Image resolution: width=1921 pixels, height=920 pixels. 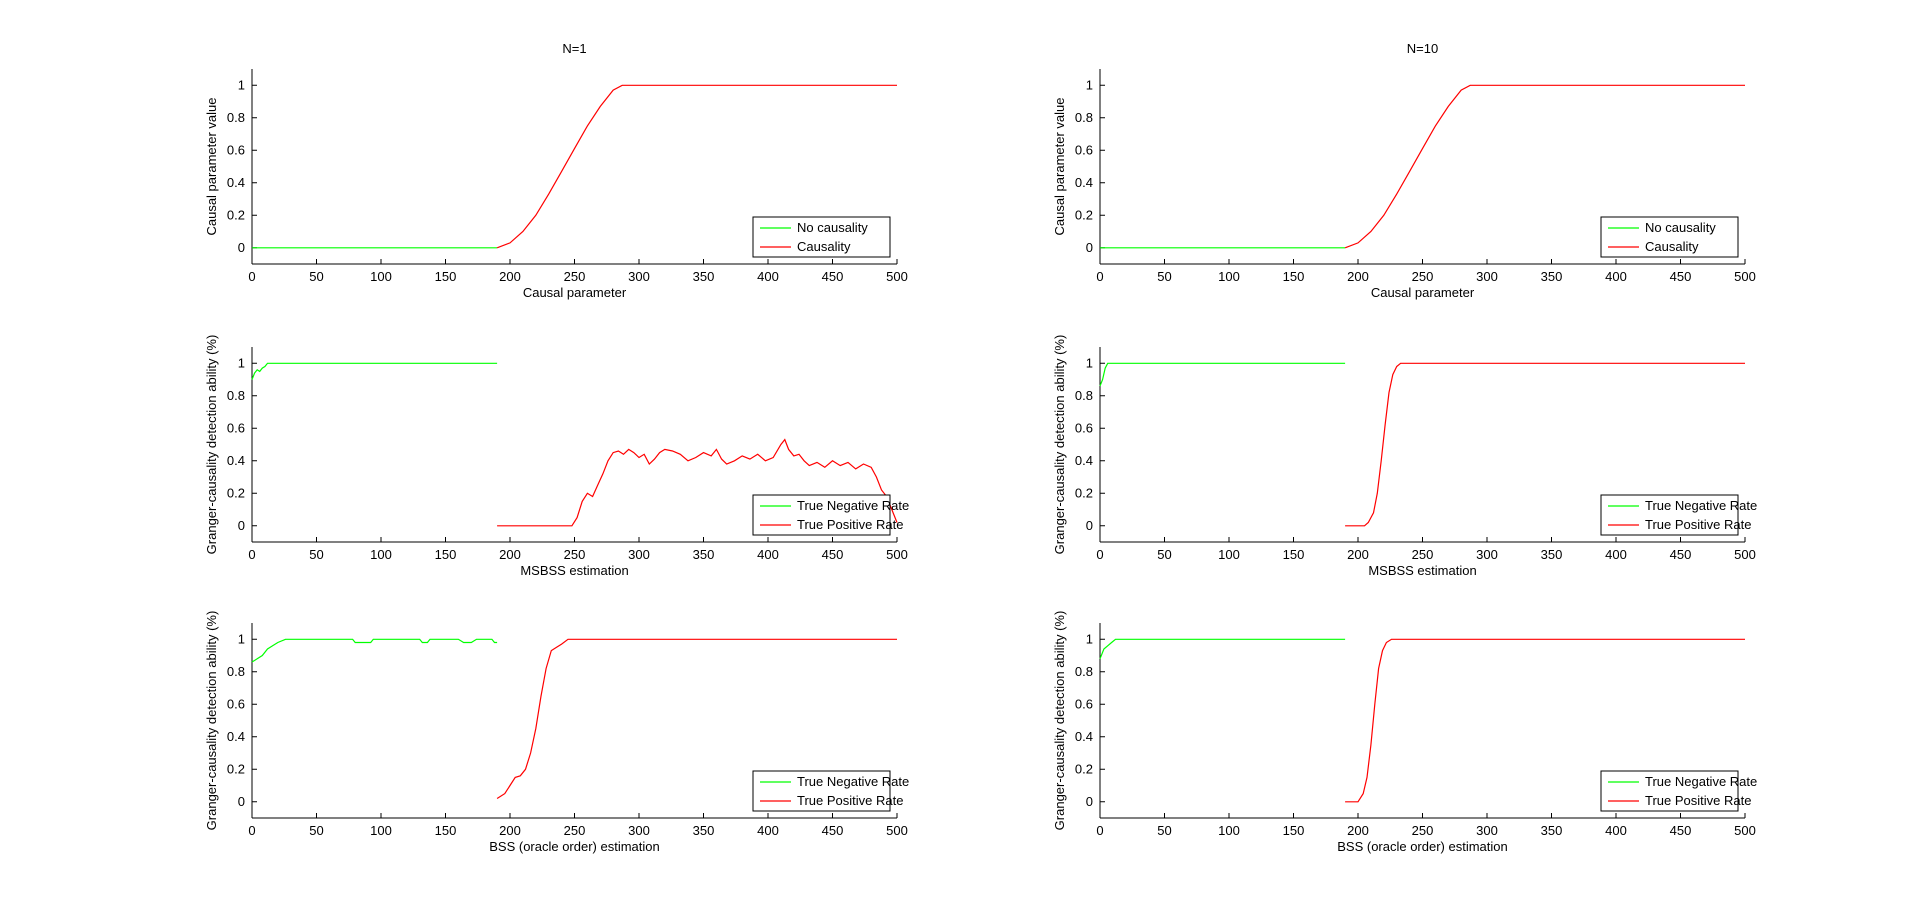 What do you see at coordinates (1422, 846) in the screenshot?
I see `x-axis-label: BSS (oracle order) estimation` at bounding box center [1422, 846].